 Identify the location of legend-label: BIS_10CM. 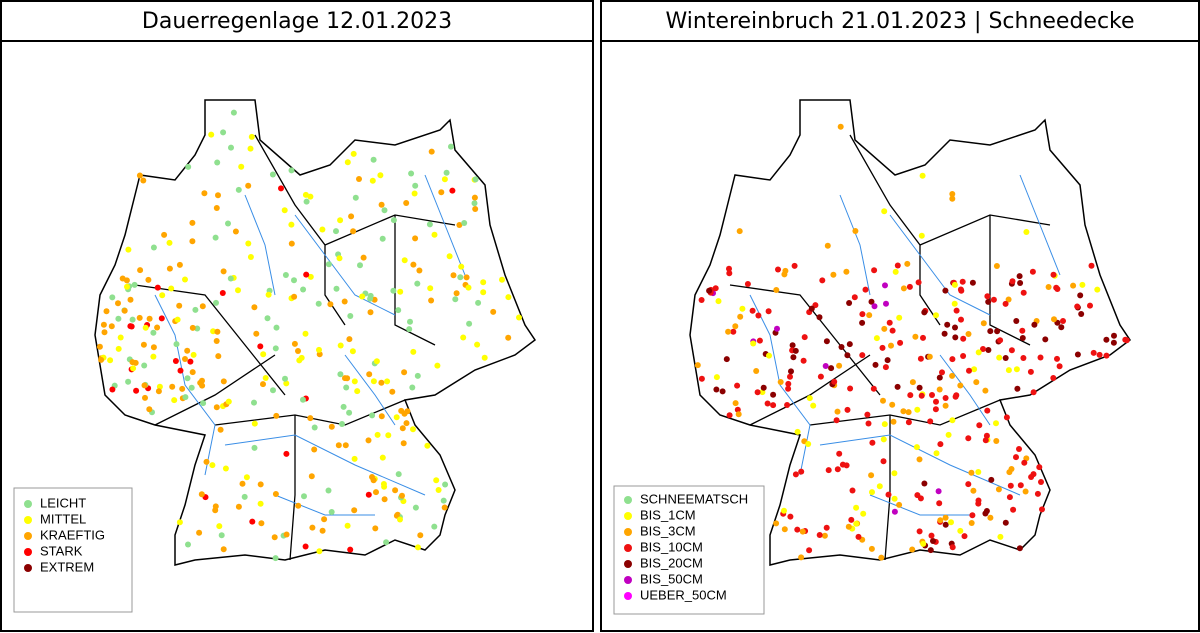
(671, 546).